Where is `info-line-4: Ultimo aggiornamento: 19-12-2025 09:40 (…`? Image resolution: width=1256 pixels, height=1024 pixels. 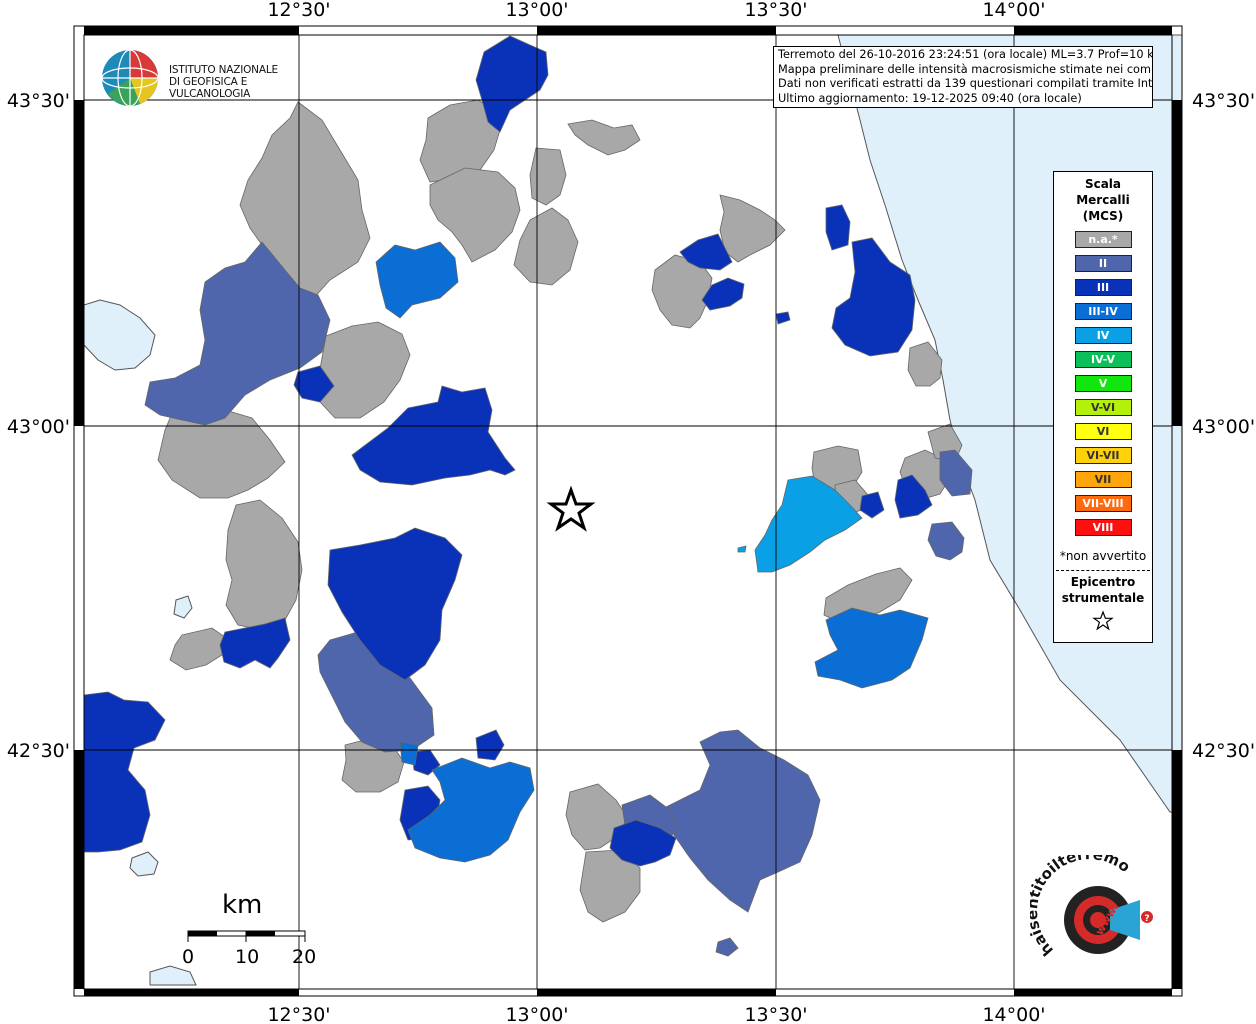
info-line-4: Ultimo aggiornamento: 19-12-2025 09:40 (… is located at coordinates (930, 98).